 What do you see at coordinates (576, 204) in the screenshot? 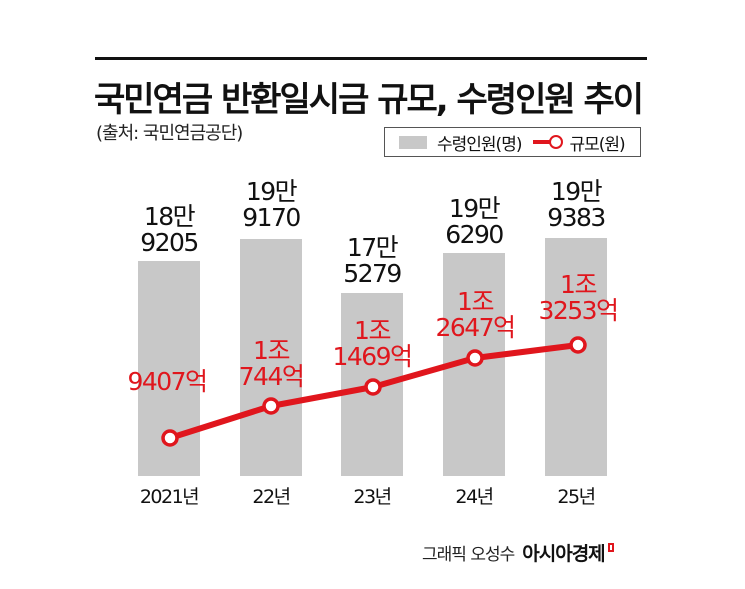
I see `bar-value-label: 19만 9383` at bounding box center [576, 204].